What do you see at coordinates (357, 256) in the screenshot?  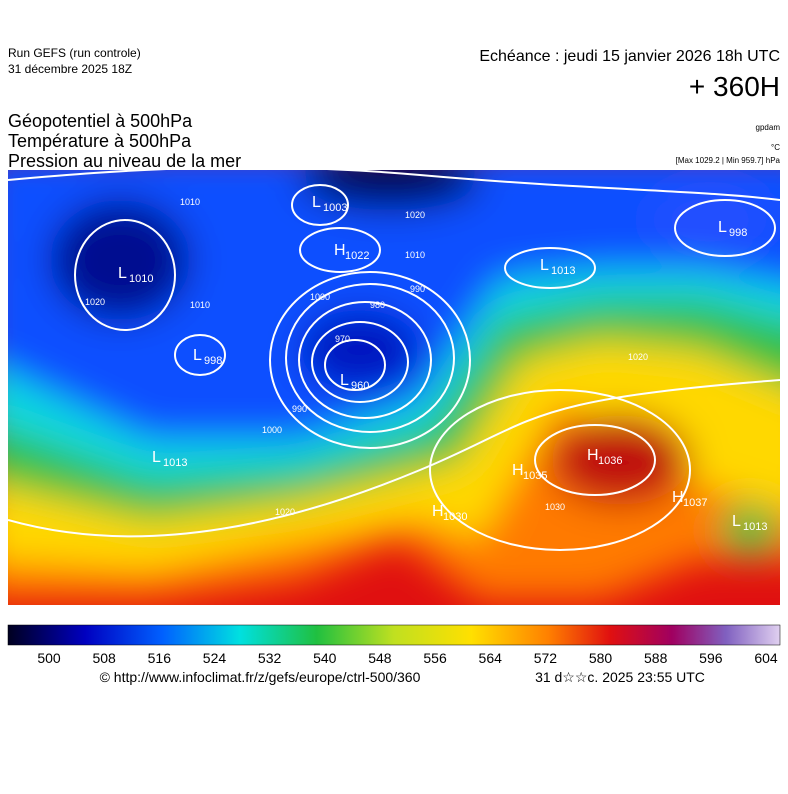 I see `center-value: 1022` at bounding box center [357, 256].